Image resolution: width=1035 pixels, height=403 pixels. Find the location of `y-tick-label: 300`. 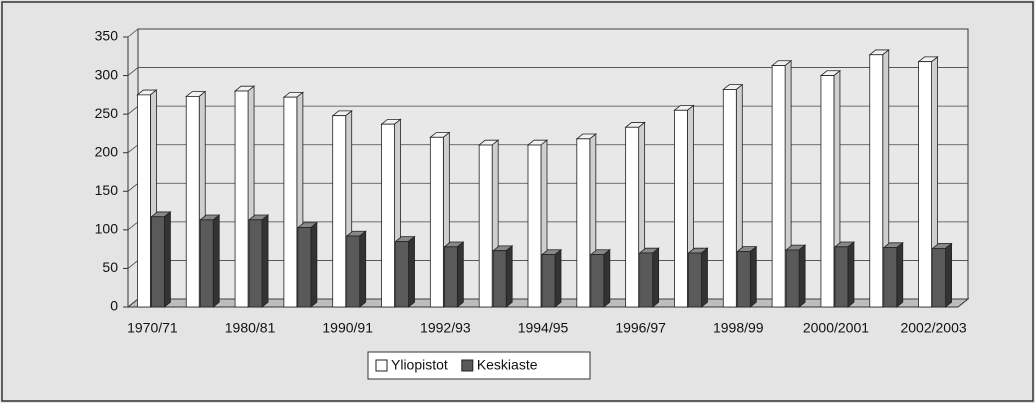

y-tick-label: 300 is located at coordinates (107, 74).